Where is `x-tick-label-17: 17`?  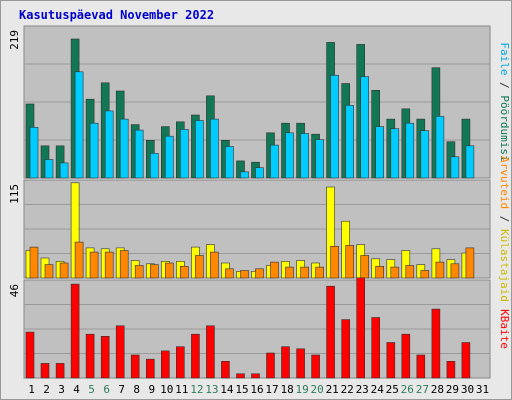 x-tick-label-17: 17 is located at coordinates (271, 389).